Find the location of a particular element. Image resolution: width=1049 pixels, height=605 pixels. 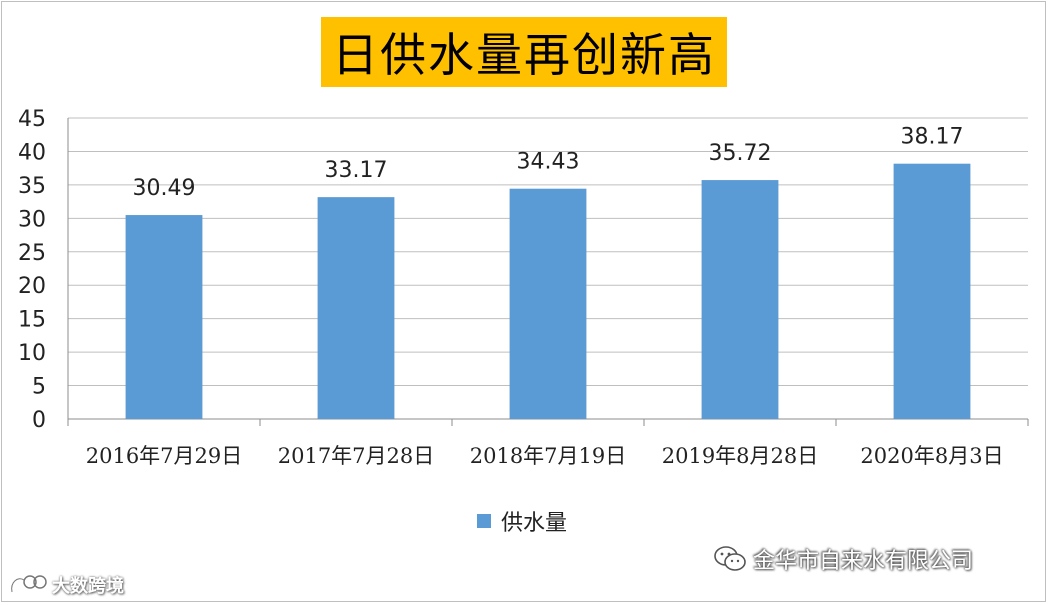

data-label: 34.43 is located at coordinates (548, 162).